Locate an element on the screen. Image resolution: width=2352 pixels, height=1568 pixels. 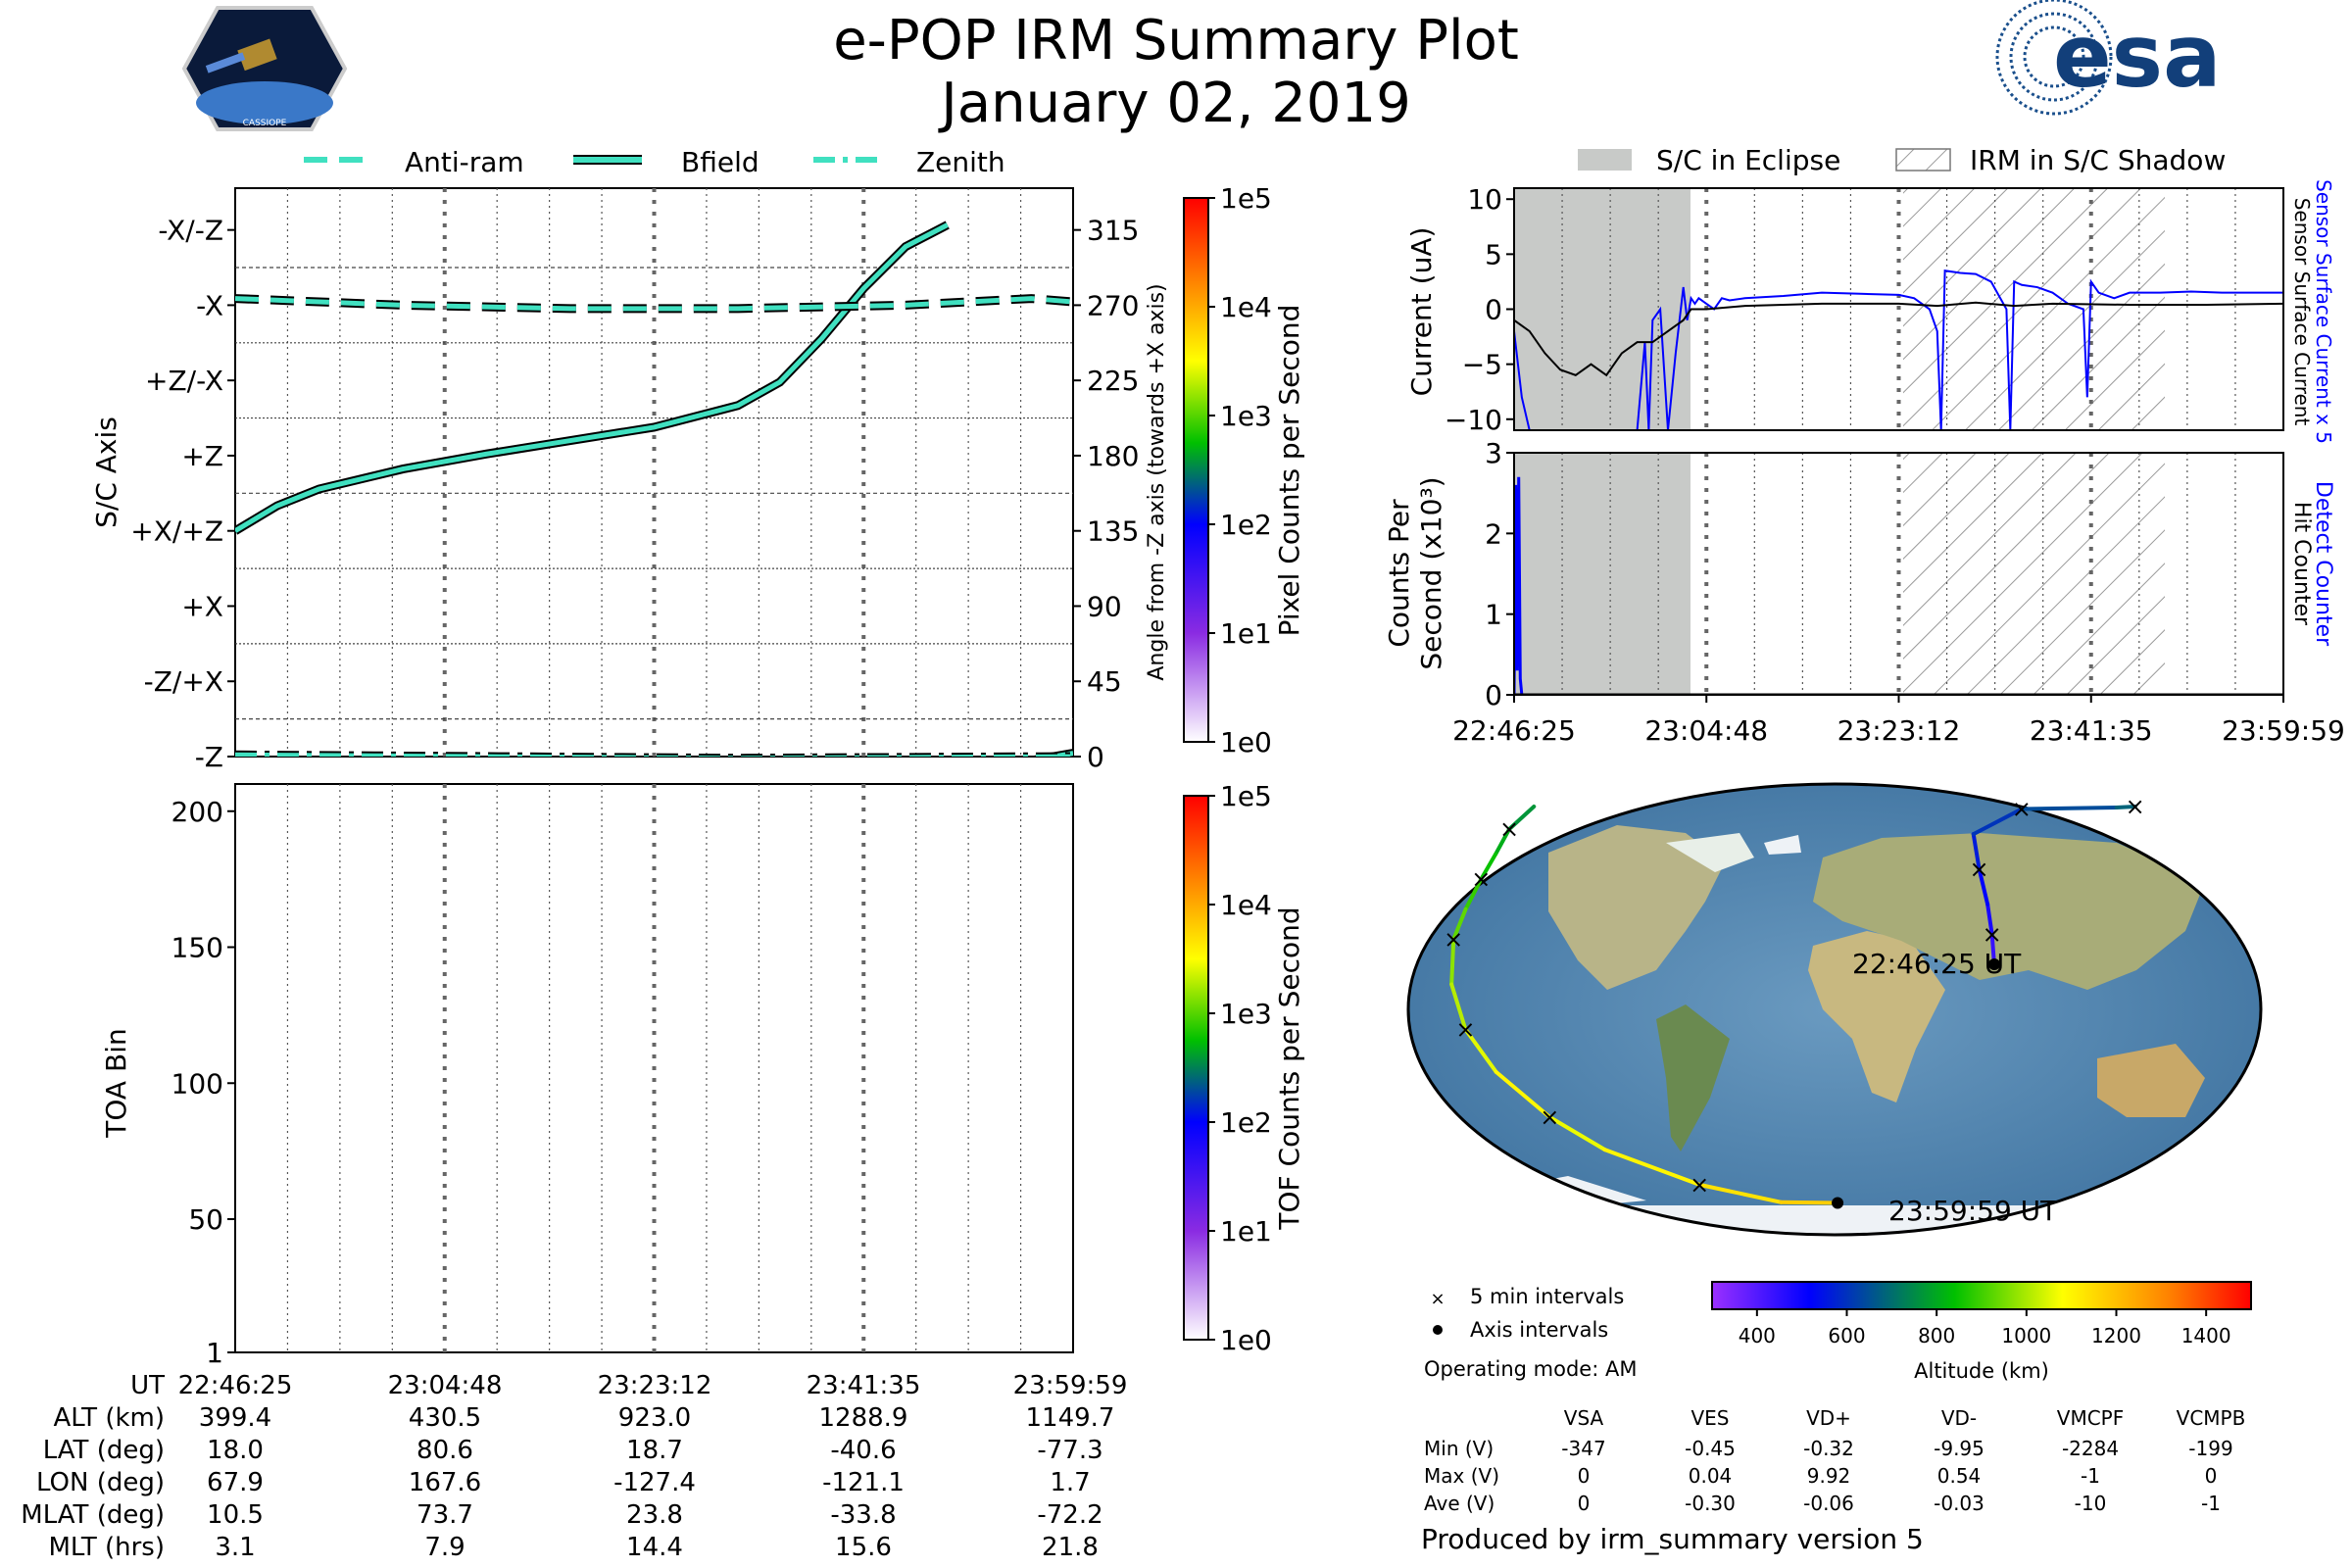
legend-antiram: Anti-ram is located at coordinates (464, 162).